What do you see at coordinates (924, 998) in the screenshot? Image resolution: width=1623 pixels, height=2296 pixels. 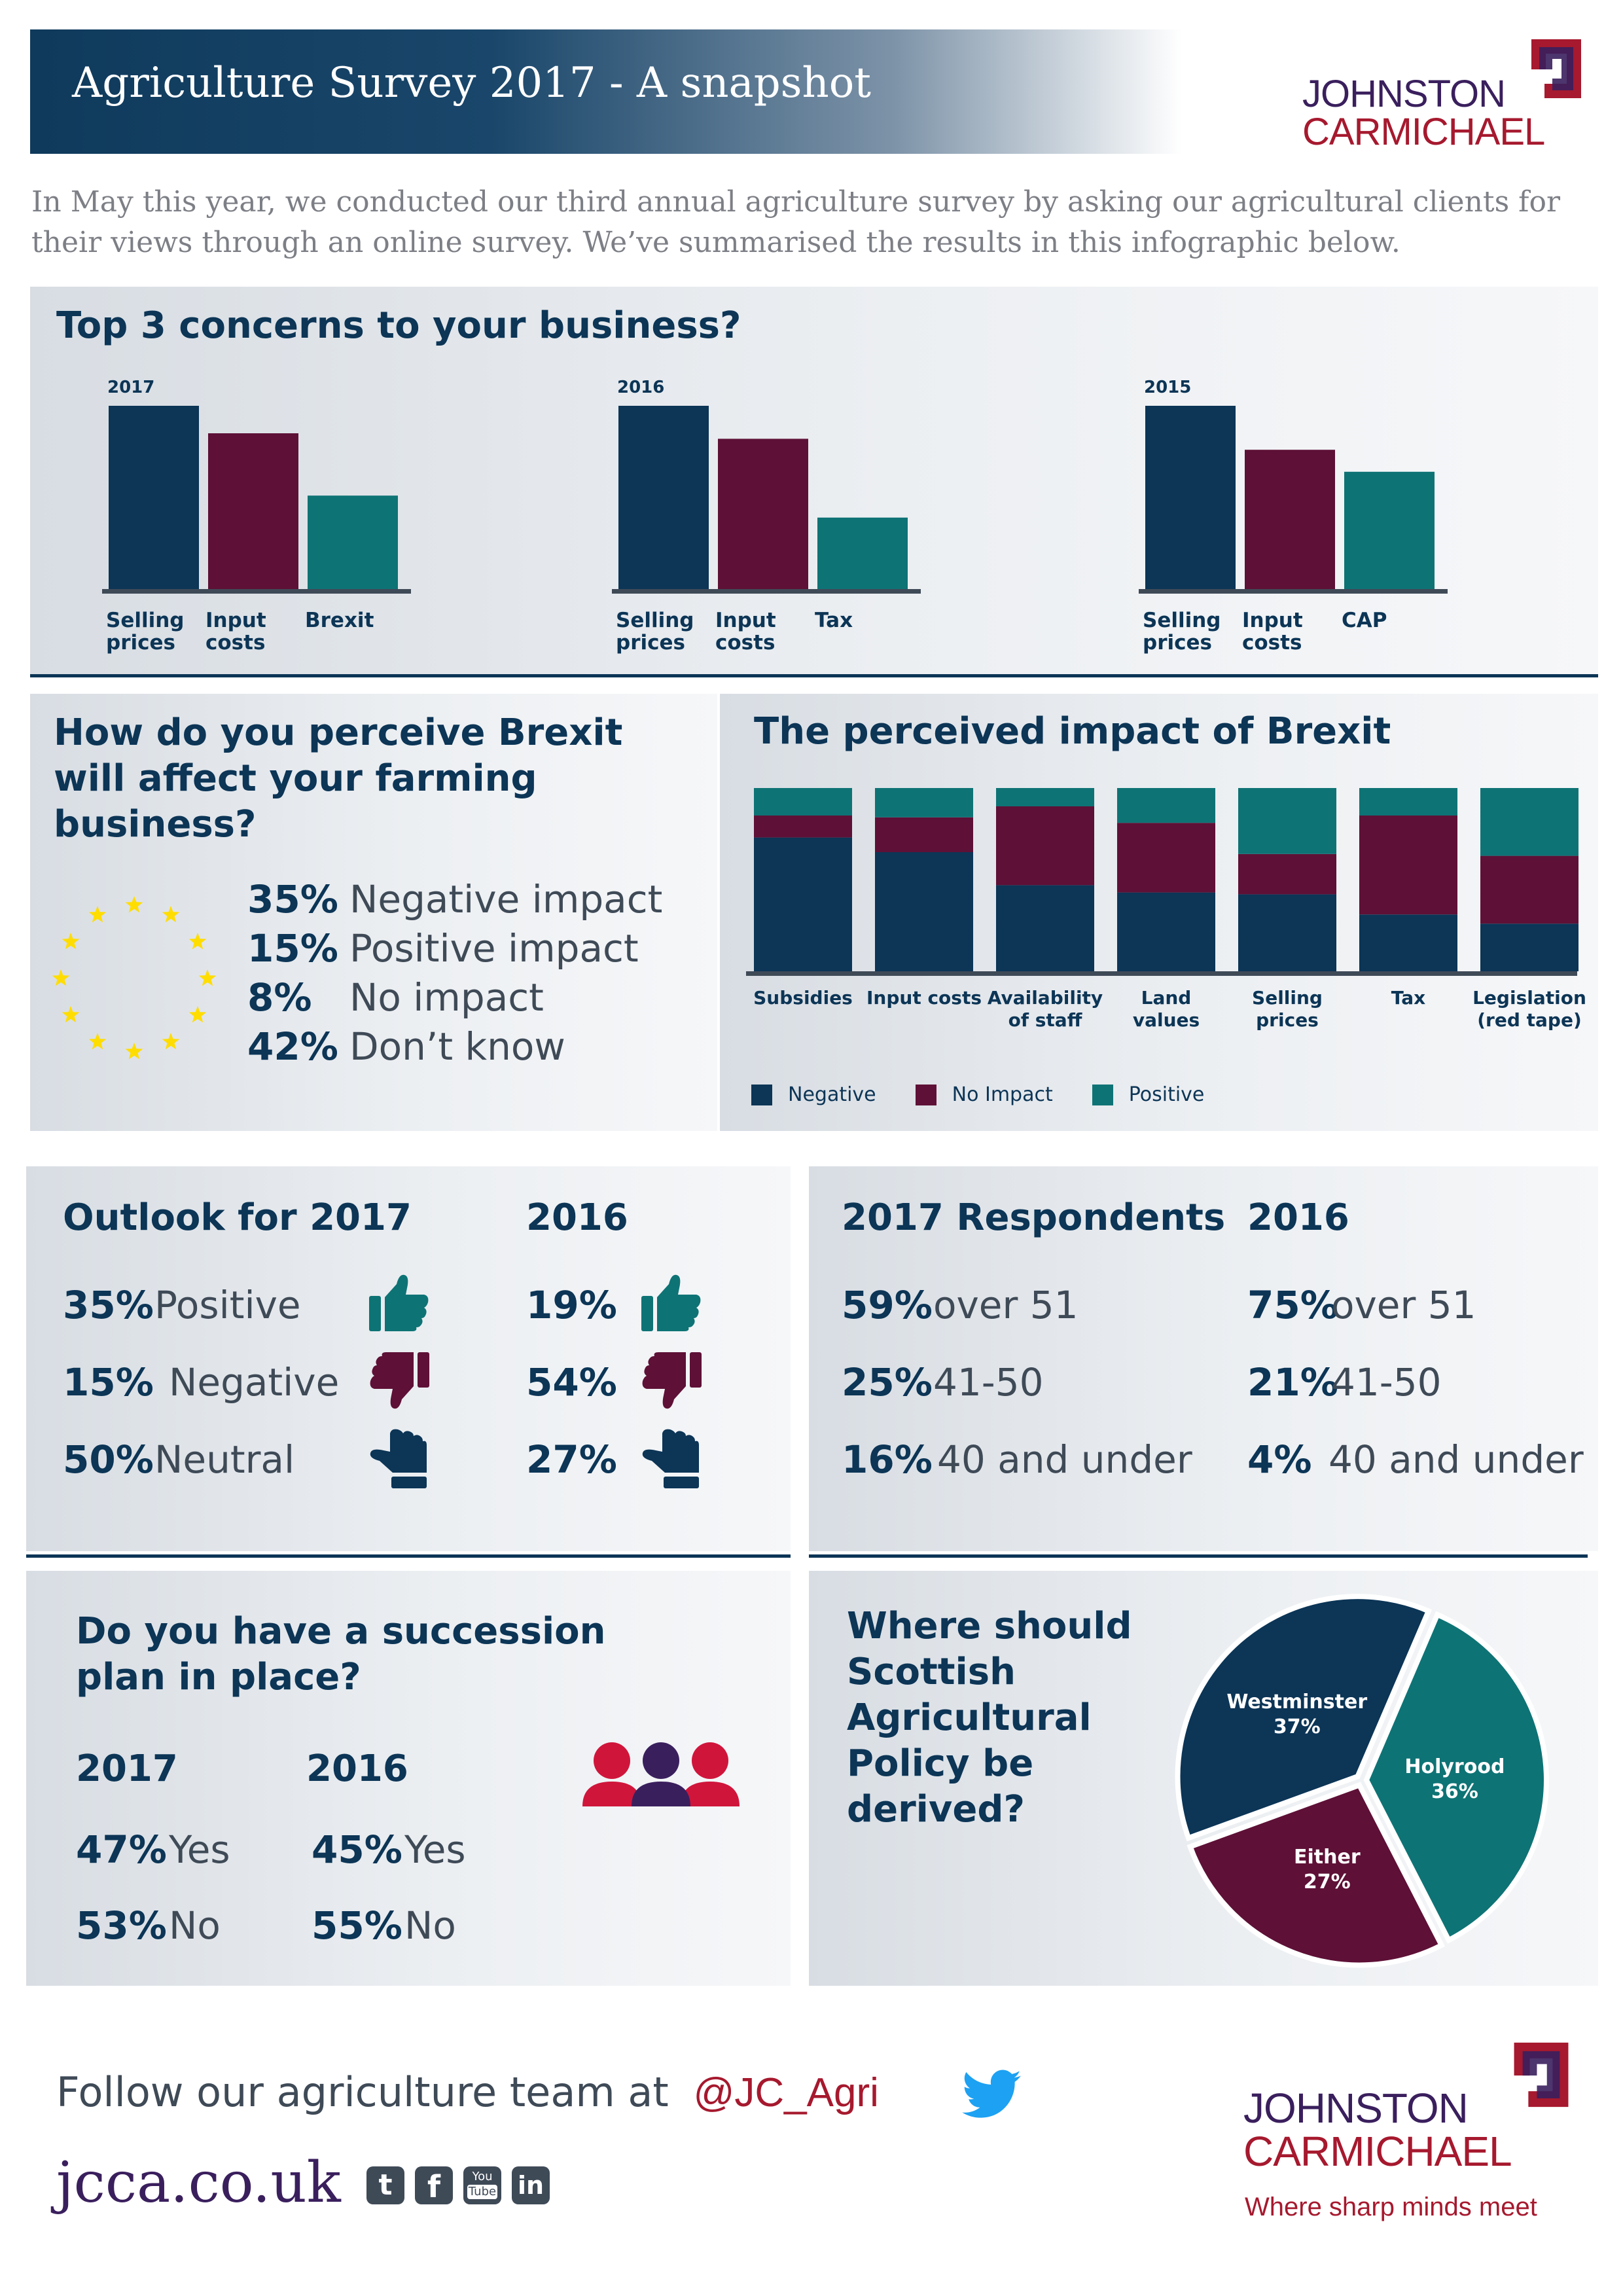 I see `brexit-impact-category-label: Input costs` at bounding box center [924, 998].